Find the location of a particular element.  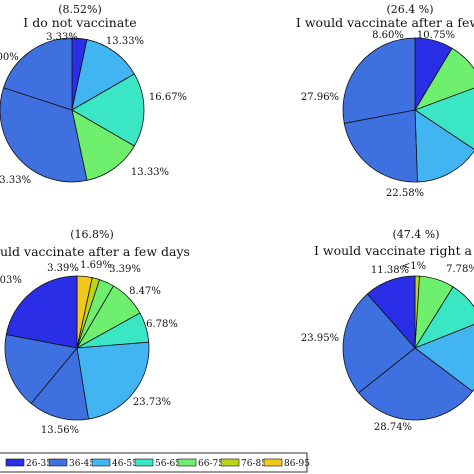

legend-label-46-55: 46-55 is located at coordinates (125, 464).